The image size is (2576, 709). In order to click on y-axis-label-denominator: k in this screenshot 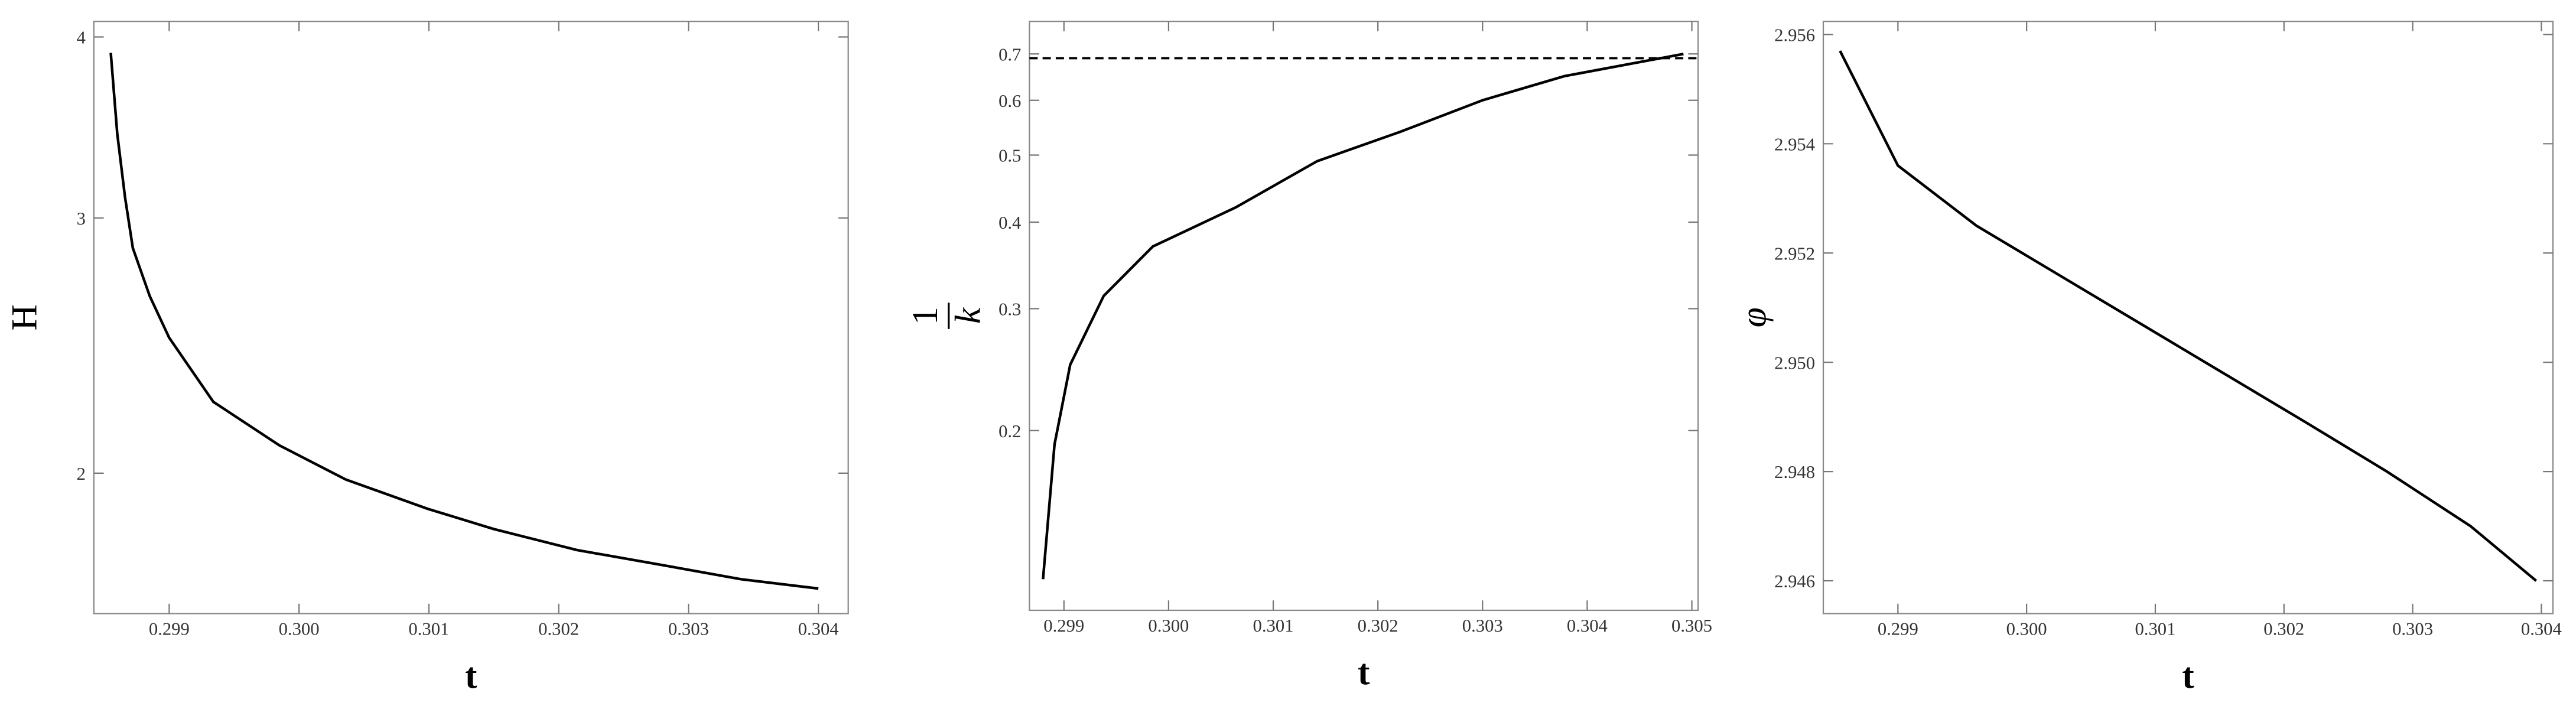, I will do `click(968, 315)`.